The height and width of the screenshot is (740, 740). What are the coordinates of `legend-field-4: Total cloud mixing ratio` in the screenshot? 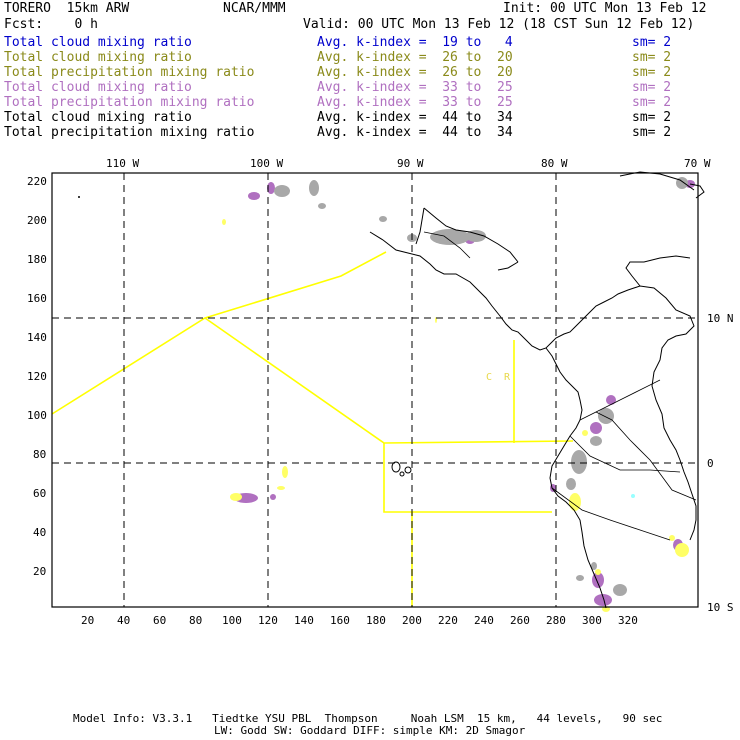 It's located at (98, 87).